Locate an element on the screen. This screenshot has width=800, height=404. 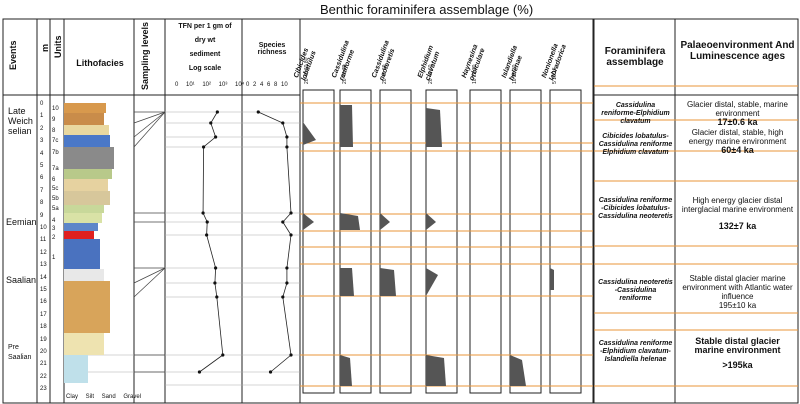
unit-label: 5a is located at coordinates (55, 209).